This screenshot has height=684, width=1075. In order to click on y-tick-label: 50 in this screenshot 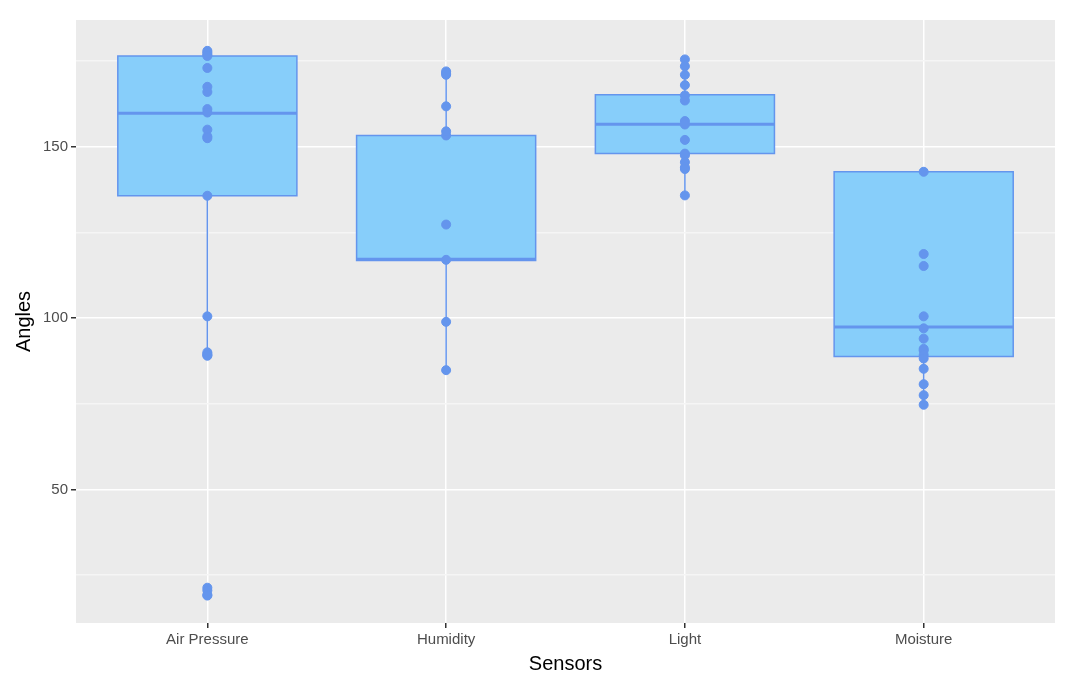, I will do `click(60, 488)`.